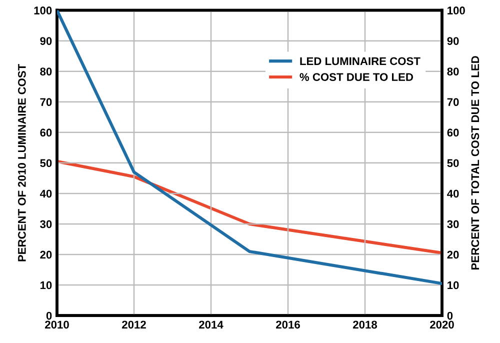  What do you see at coordinates (46, 285) in the screenshot?
I see `y-tick-label: 10` at bounding box center [46, 285].